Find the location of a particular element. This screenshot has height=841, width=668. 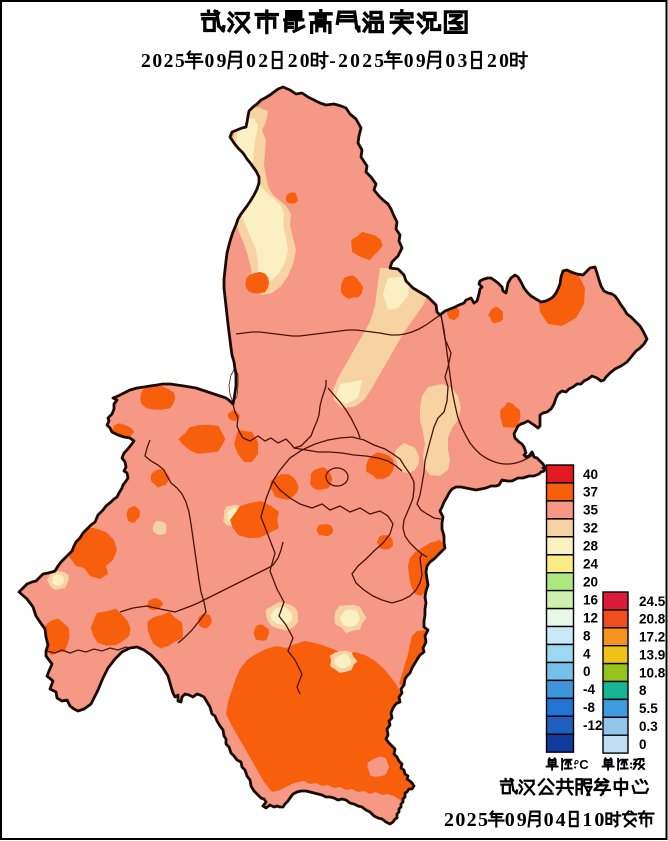

svg-text: 13.9 is located at coordinates (652, 655).